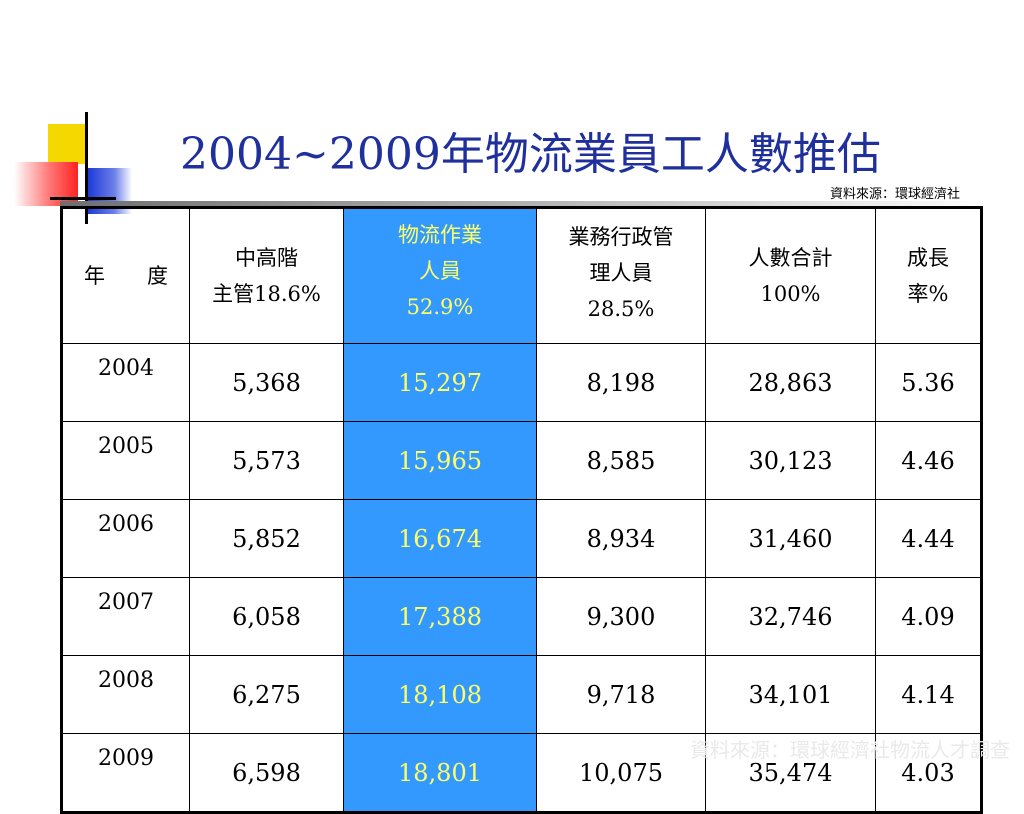 The image size is (1024, 814). What do you see at coordinates (928, 694) in the screenshot?
I see `cell-growth: 4.14` at bounding box center [928, 694].